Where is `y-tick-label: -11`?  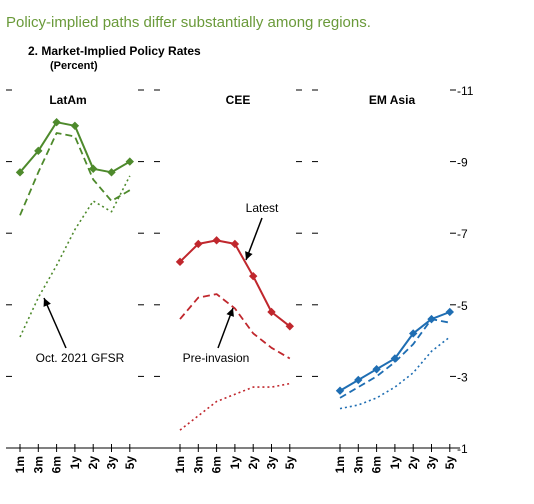
y-tick-label: -11 is located at coordinates (465, 91).